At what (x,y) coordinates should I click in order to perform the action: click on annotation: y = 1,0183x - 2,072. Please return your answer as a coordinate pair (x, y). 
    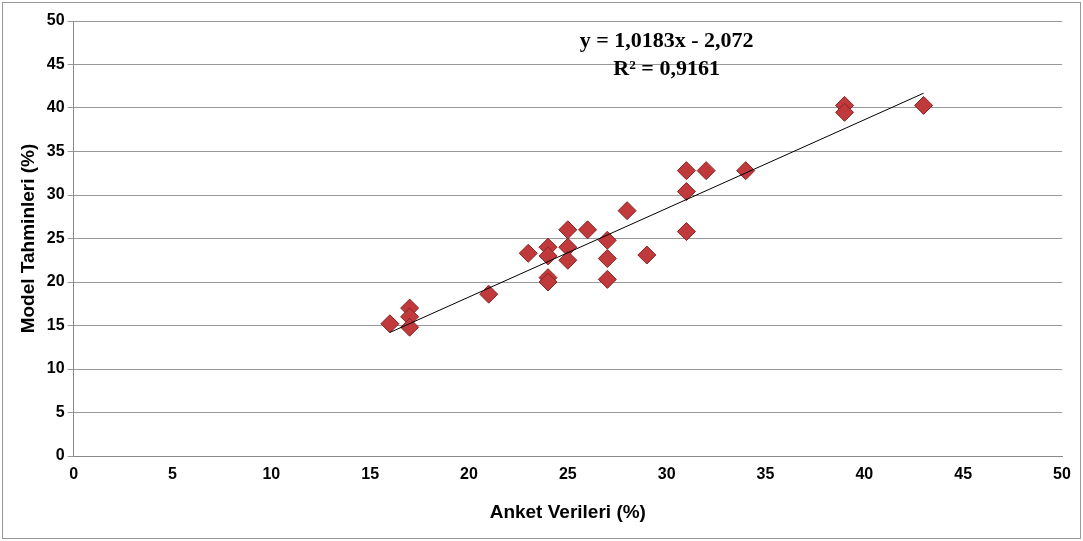
    Looking at the image, I should click on (666, 39).